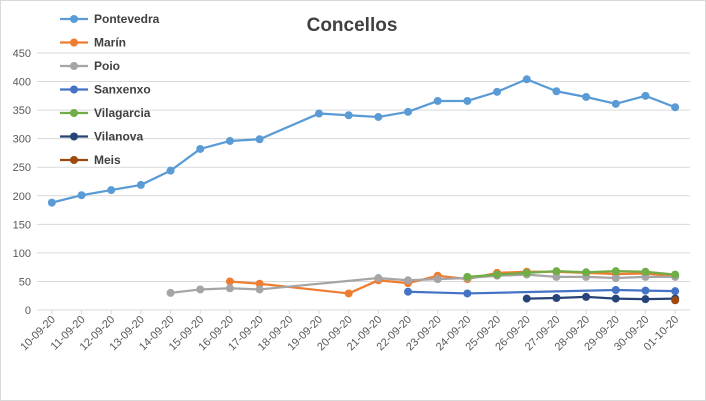 The height and width of the screenshot is (401, 706). I want to click on legend-item: Meis, so click(90, 160).